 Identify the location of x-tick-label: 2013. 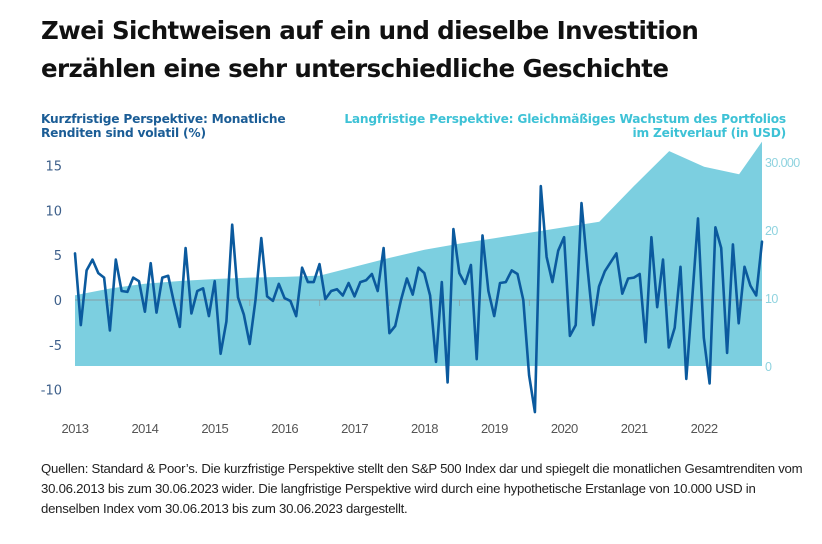
(75, 428).